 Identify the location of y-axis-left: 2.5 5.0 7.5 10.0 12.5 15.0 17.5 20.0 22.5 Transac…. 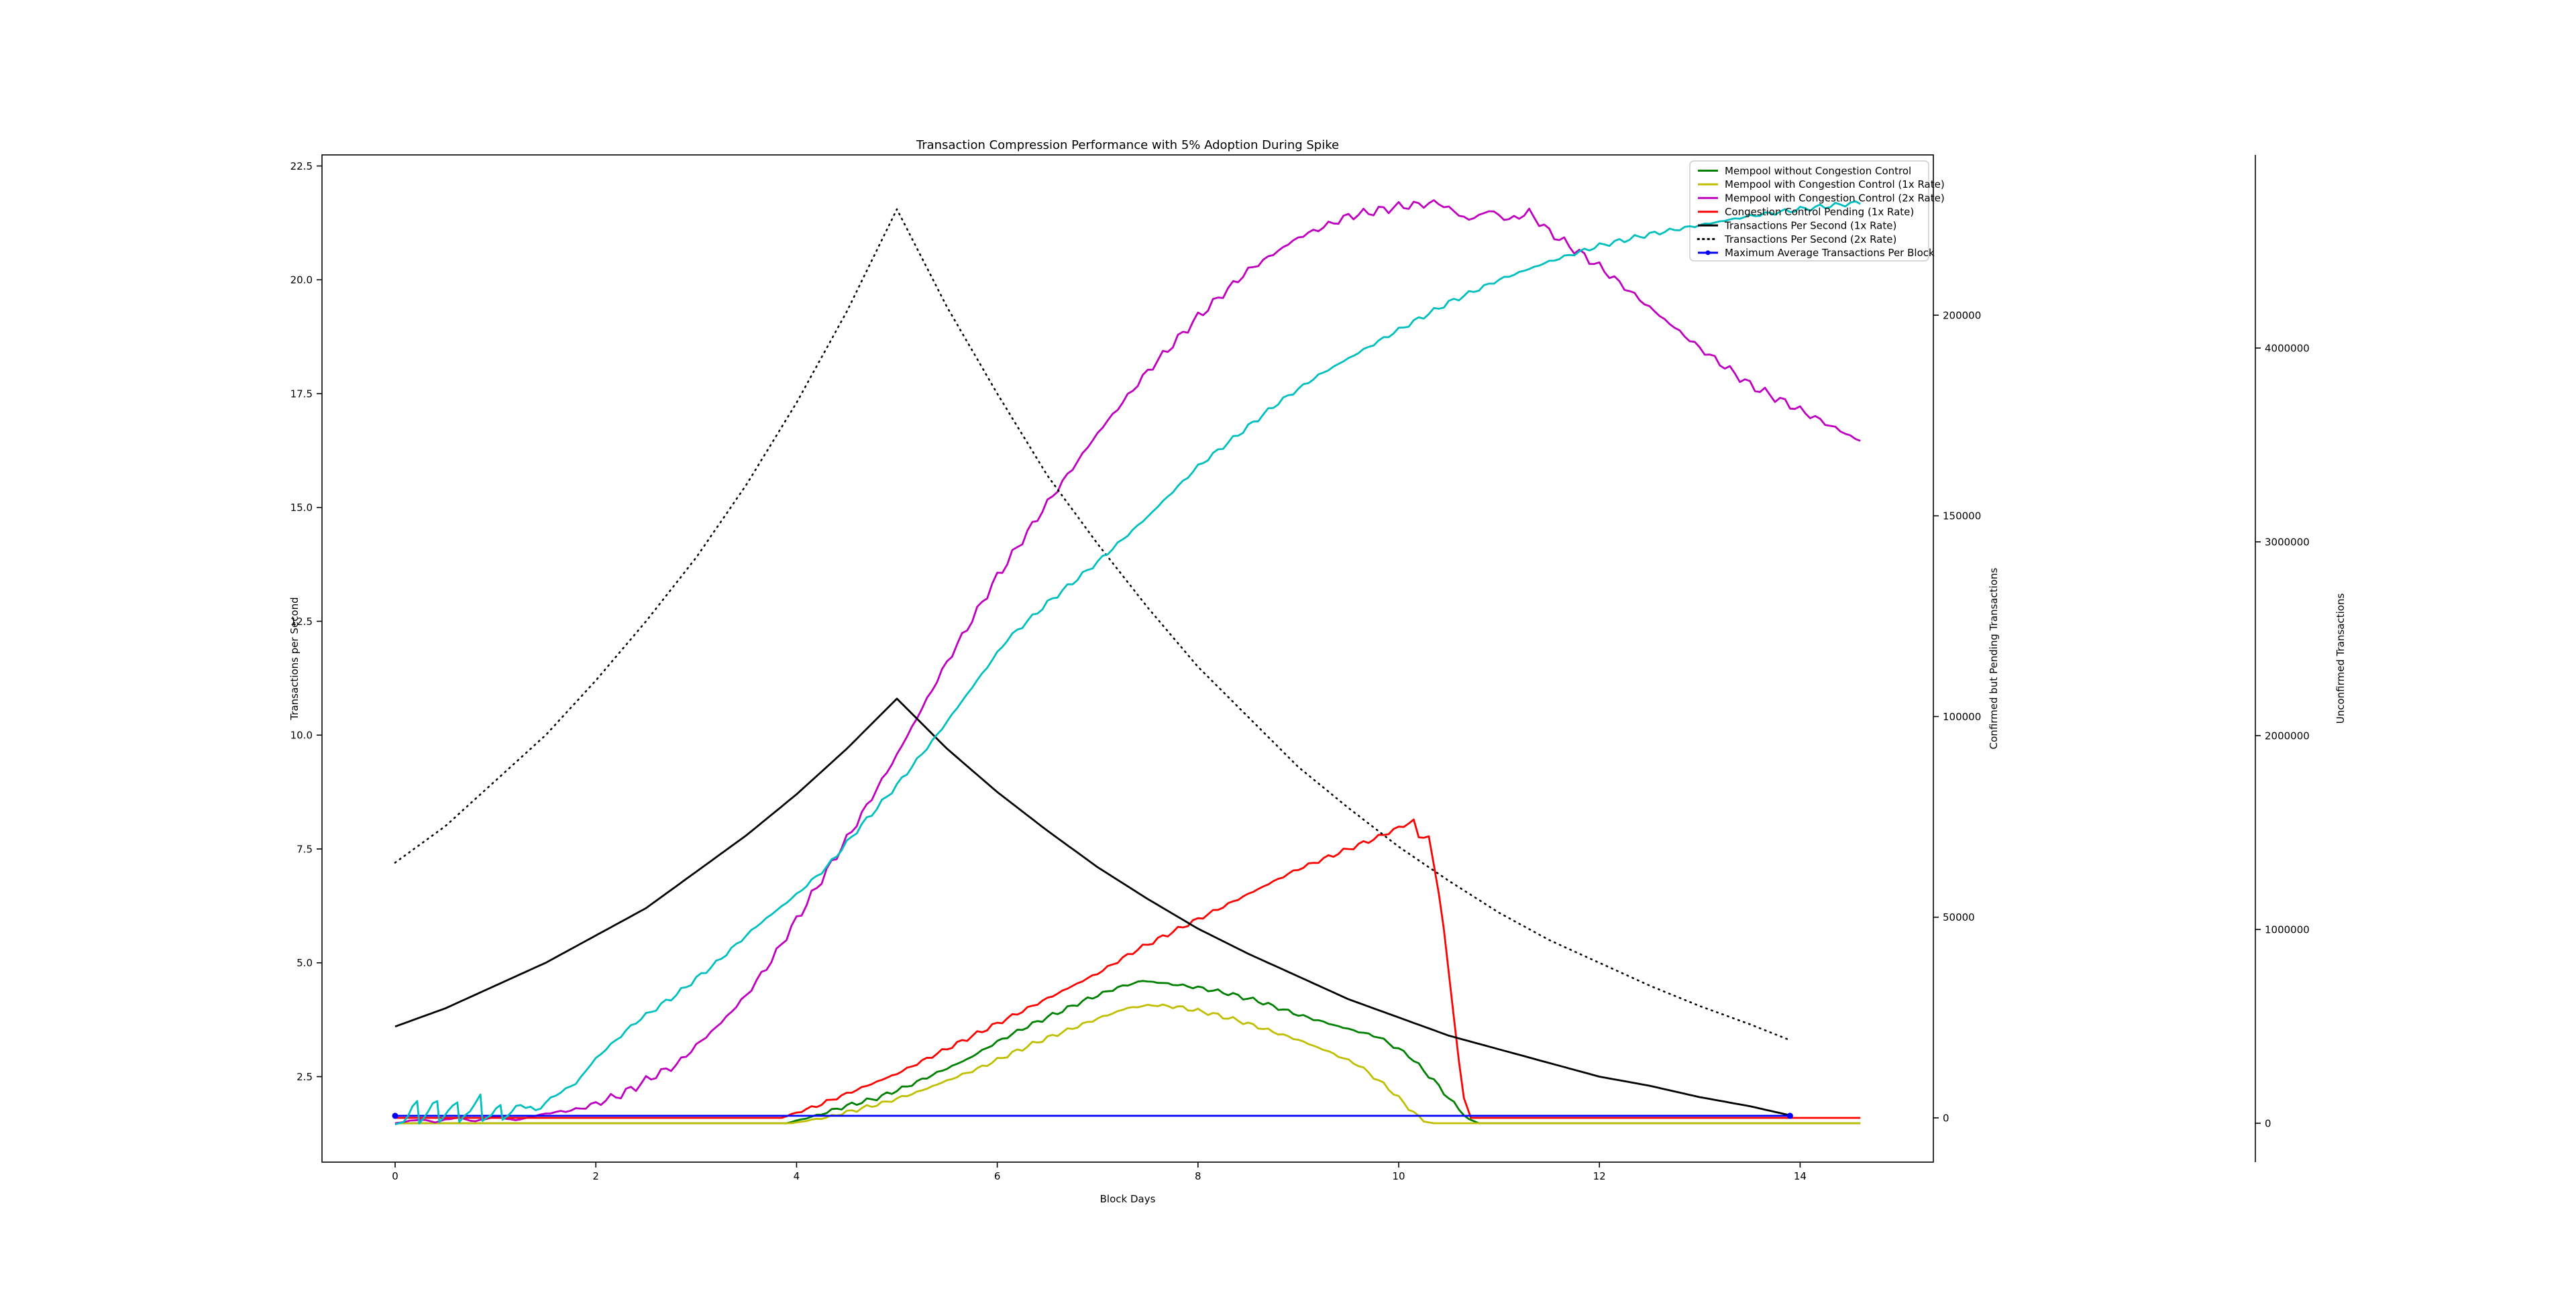
(305, 622).